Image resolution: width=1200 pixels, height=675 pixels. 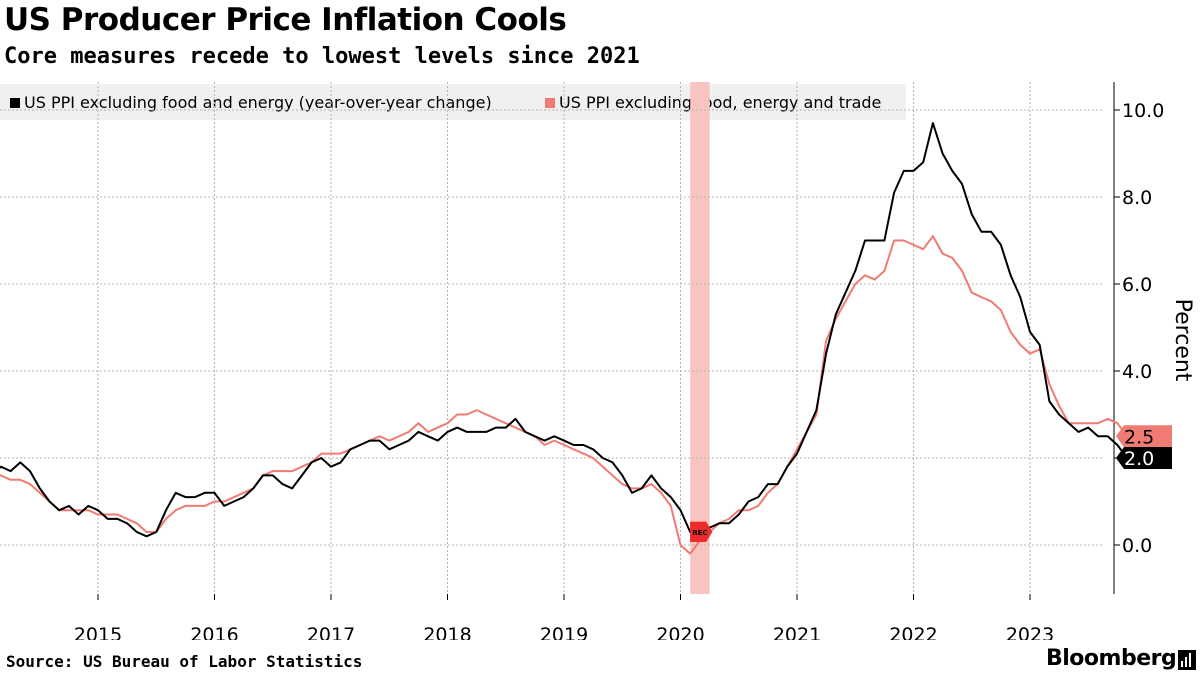 What do you see at coordinates (1137, 198) in the screenshot?
I see `y-tick-label: 8.0` at bounding box center [1137, 198].